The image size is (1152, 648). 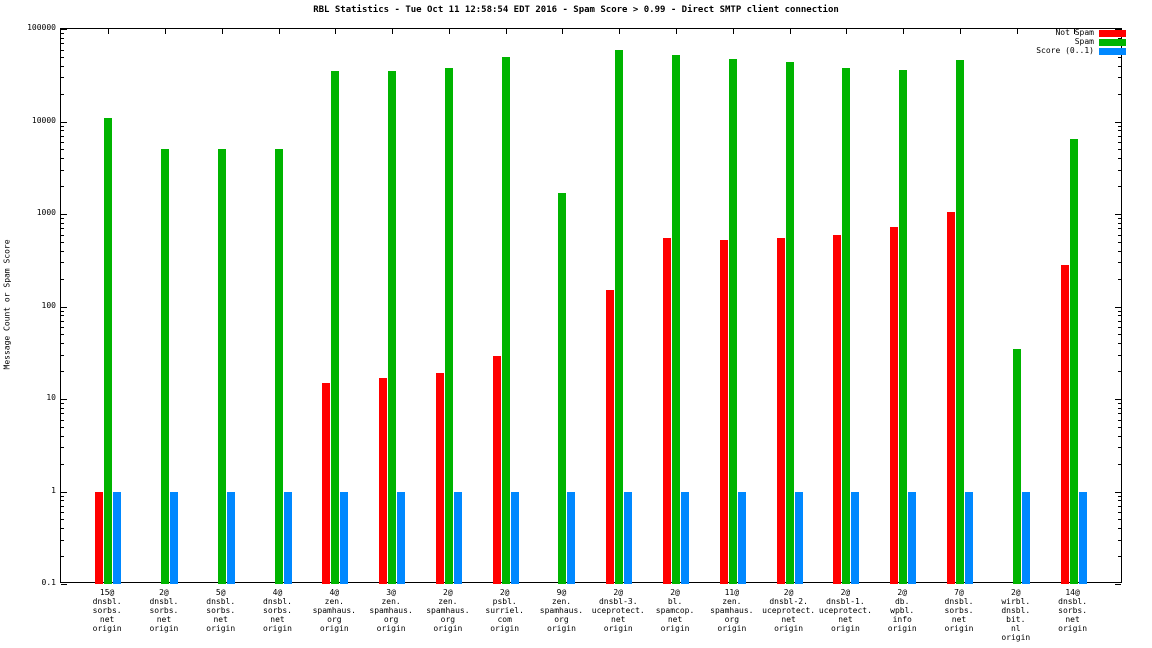 I want to click on x-category-label: 2@ dnsbl-2. uceprotect. net origin, so click(x=789, y=610).